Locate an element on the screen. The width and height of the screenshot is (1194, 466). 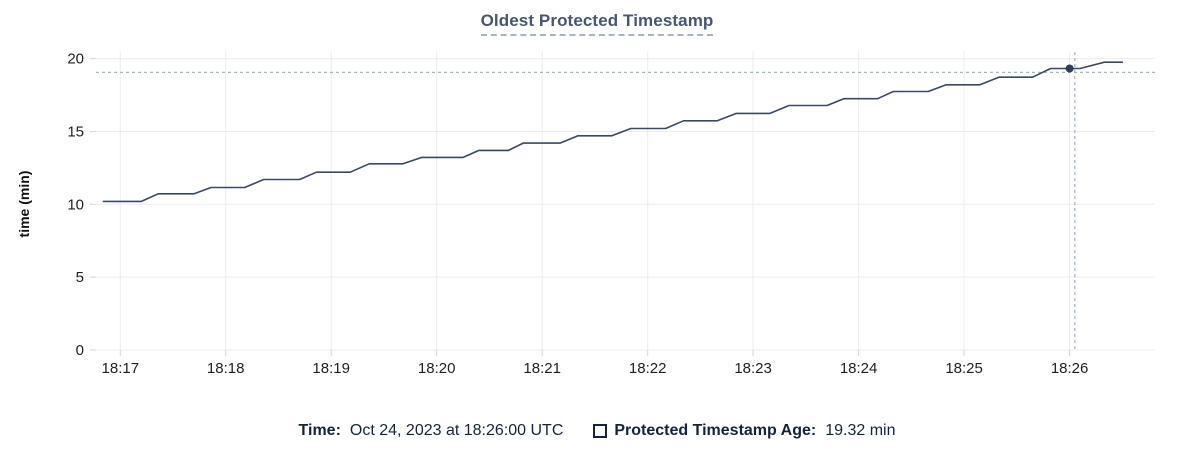
x-tick-label: 18:21 is located at coordinates (542, 368).